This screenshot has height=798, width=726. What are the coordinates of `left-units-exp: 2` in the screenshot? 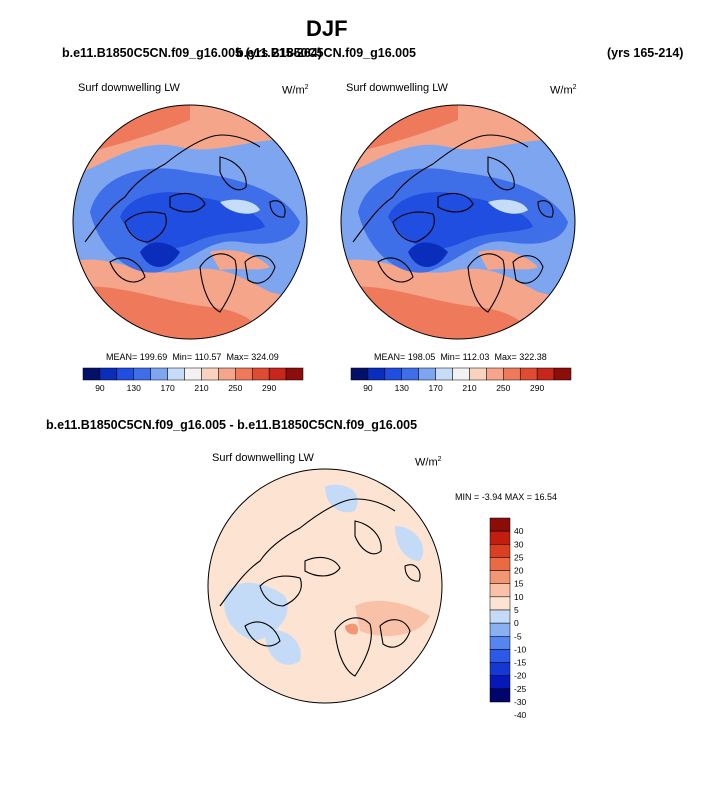 It's located at (306, 87).